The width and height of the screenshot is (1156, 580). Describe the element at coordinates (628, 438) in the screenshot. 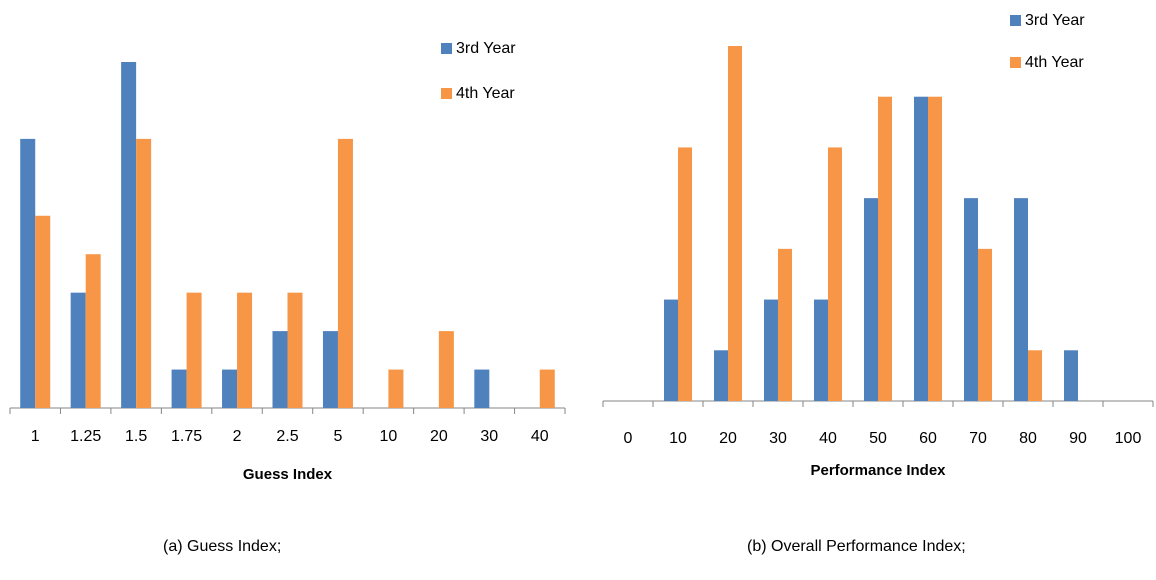

I see `x-tick-label: 0` at that location.